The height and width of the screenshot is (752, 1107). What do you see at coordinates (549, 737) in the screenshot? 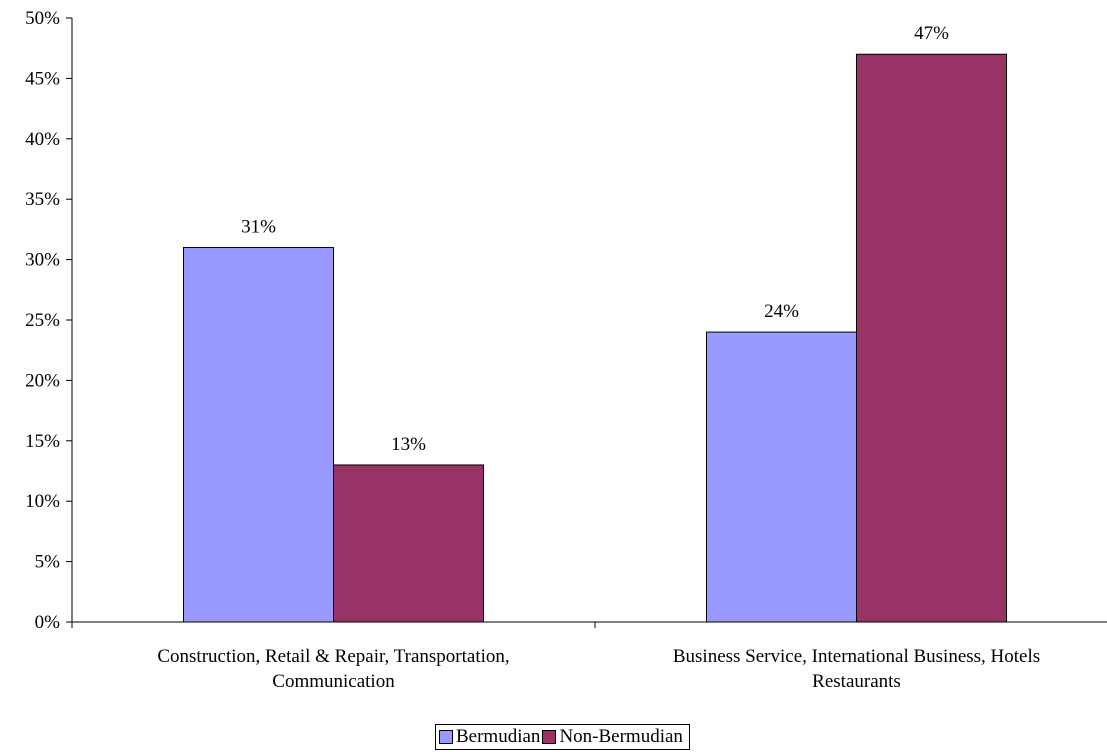
I see `legend-swatch-non-bermudian` at bounding box center [549, 737].